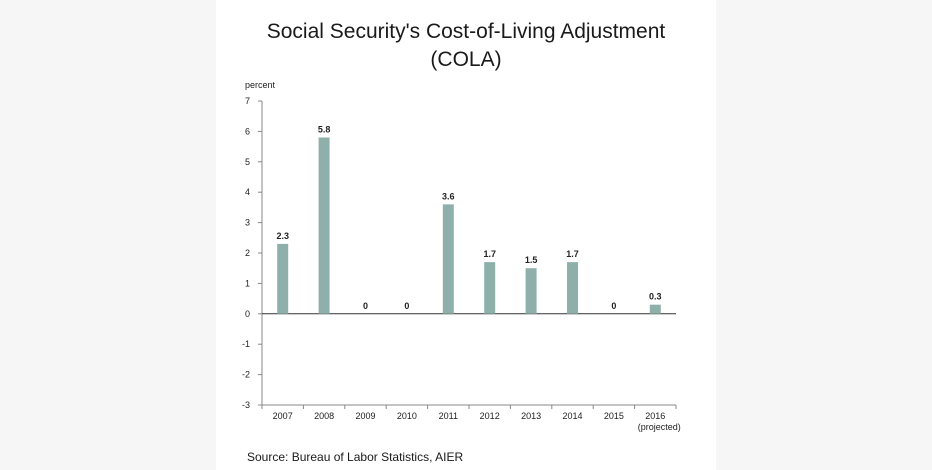  What do you see at coordinates (531, 291) in the screenshot?
I see `bar-2013` at bounding box center [531, 291].